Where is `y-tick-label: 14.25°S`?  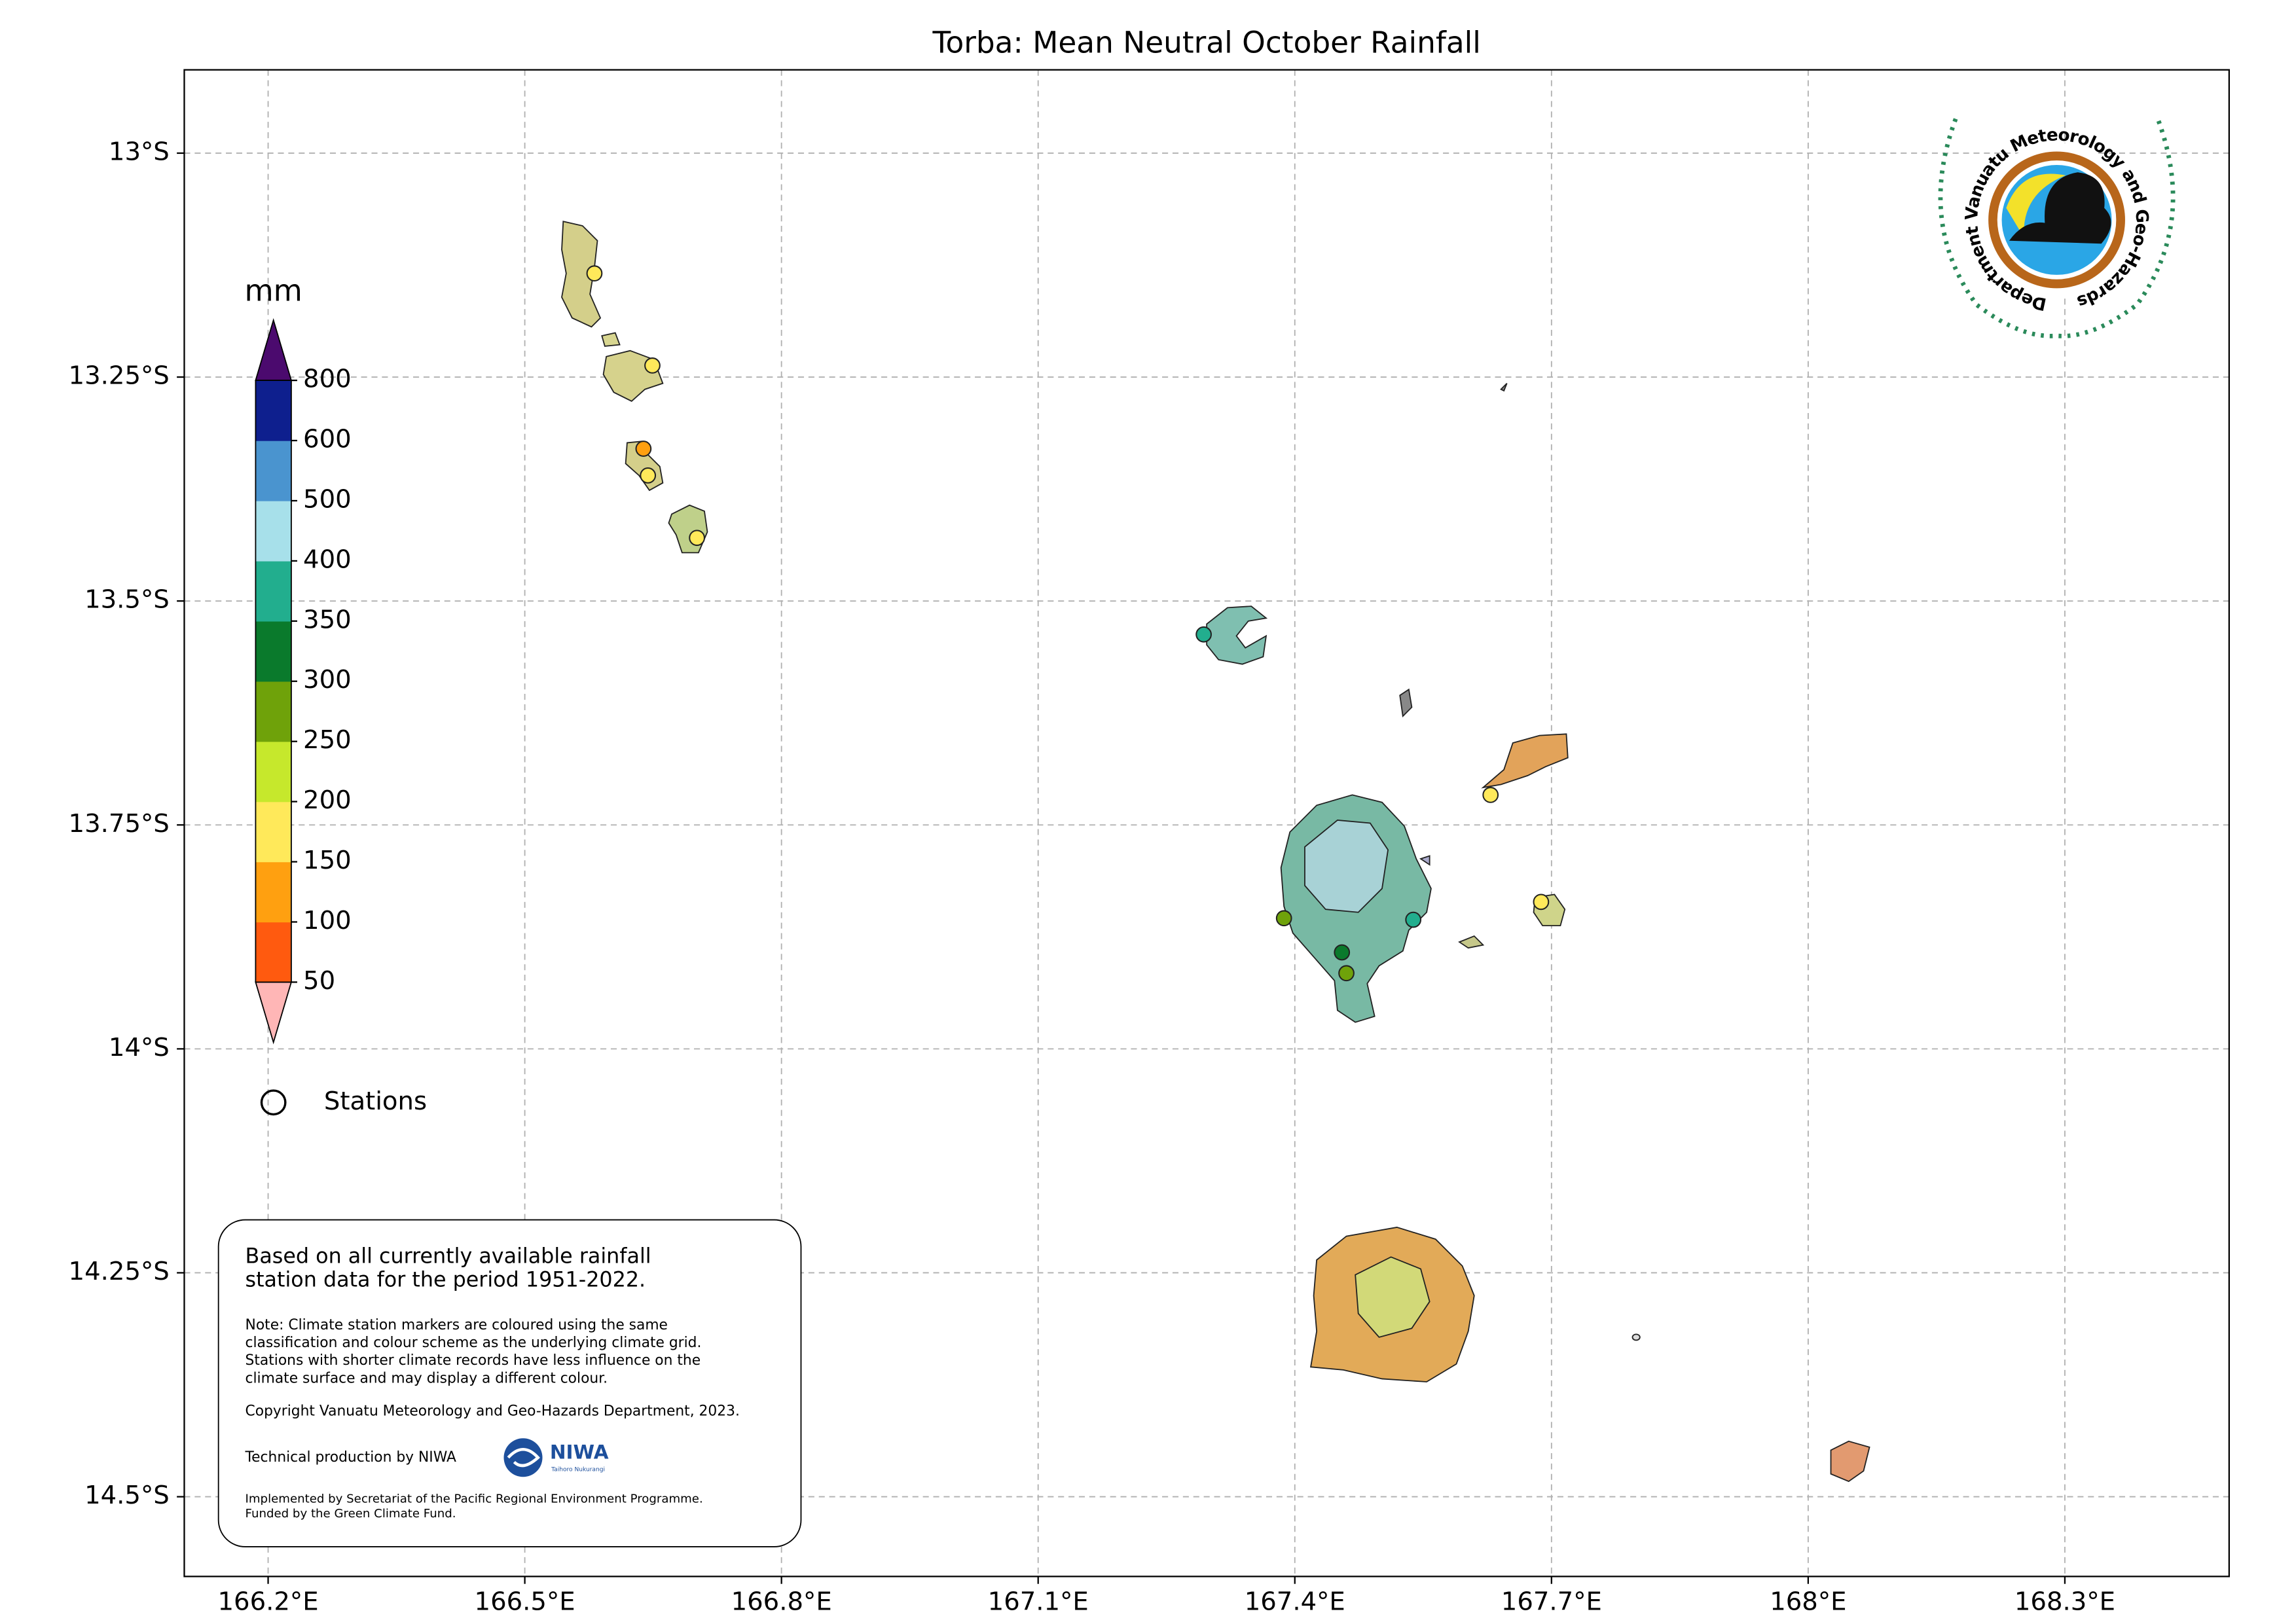 y-tick-label: 14.25°S is located at coordinates (119, 1271).